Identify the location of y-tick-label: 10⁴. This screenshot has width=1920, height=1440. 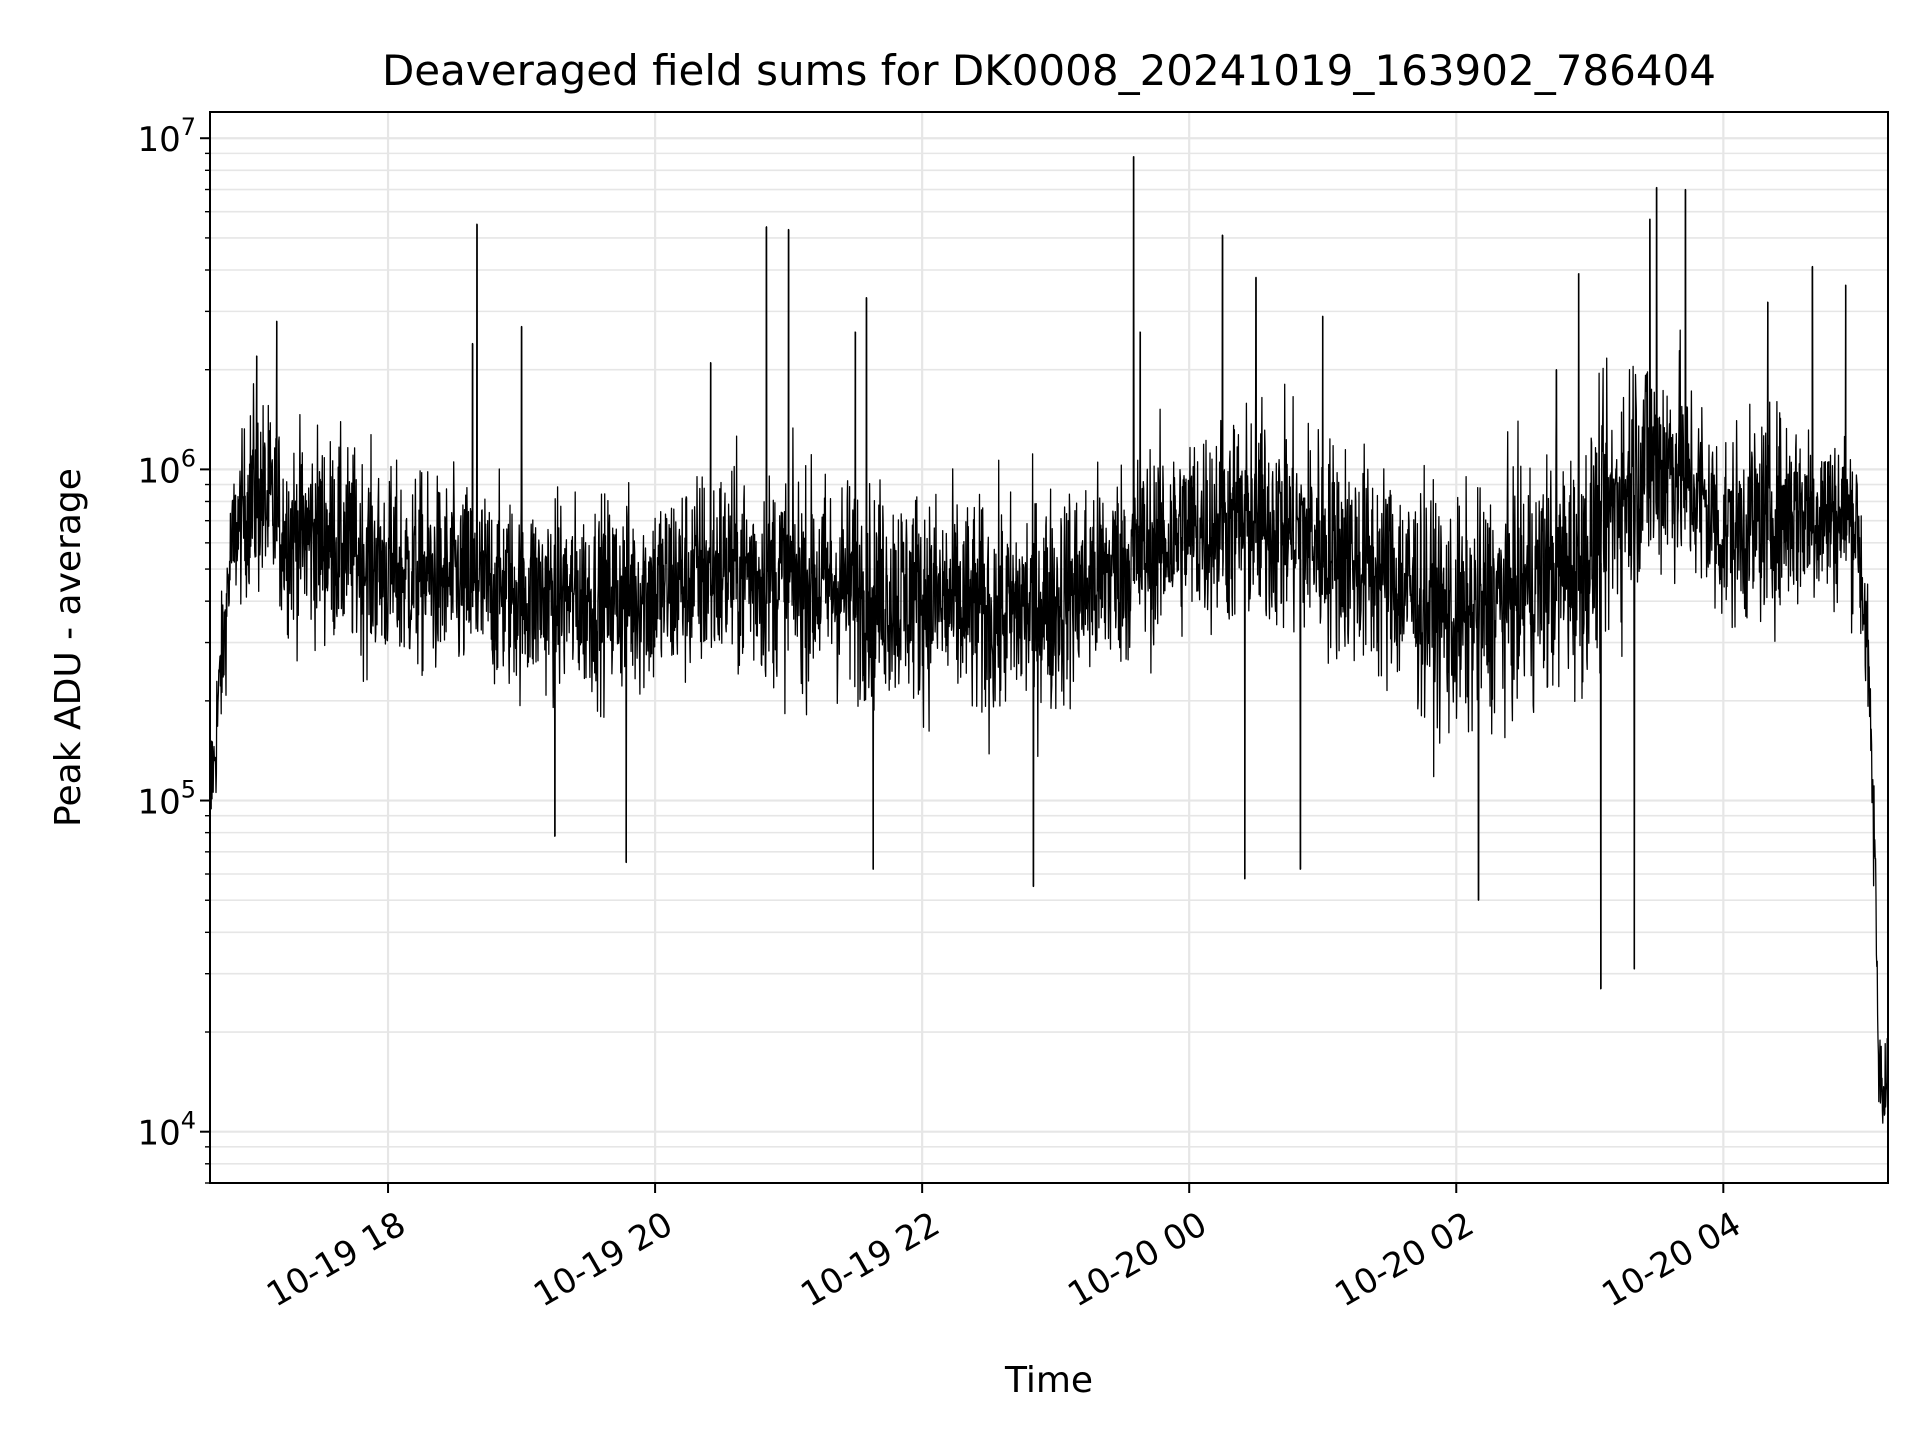
(166, 1130).